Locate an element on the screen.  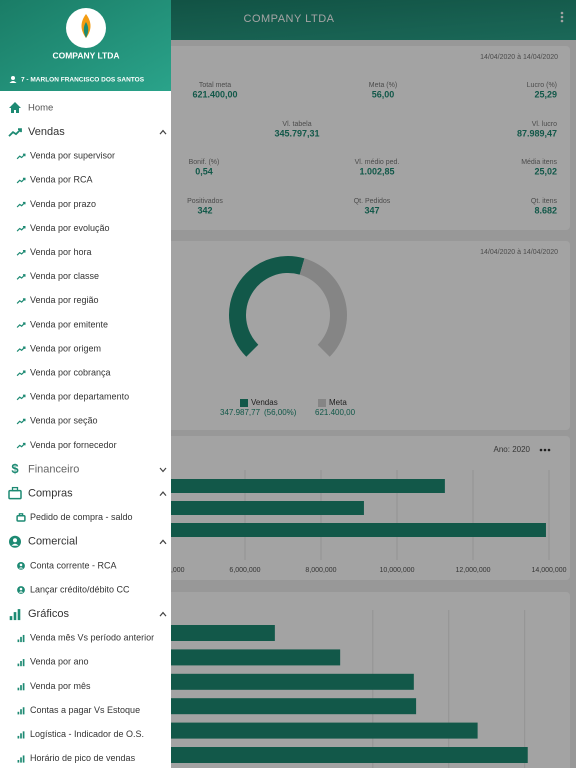
stat-value: 0,54 is located at coordinates (204, 171).